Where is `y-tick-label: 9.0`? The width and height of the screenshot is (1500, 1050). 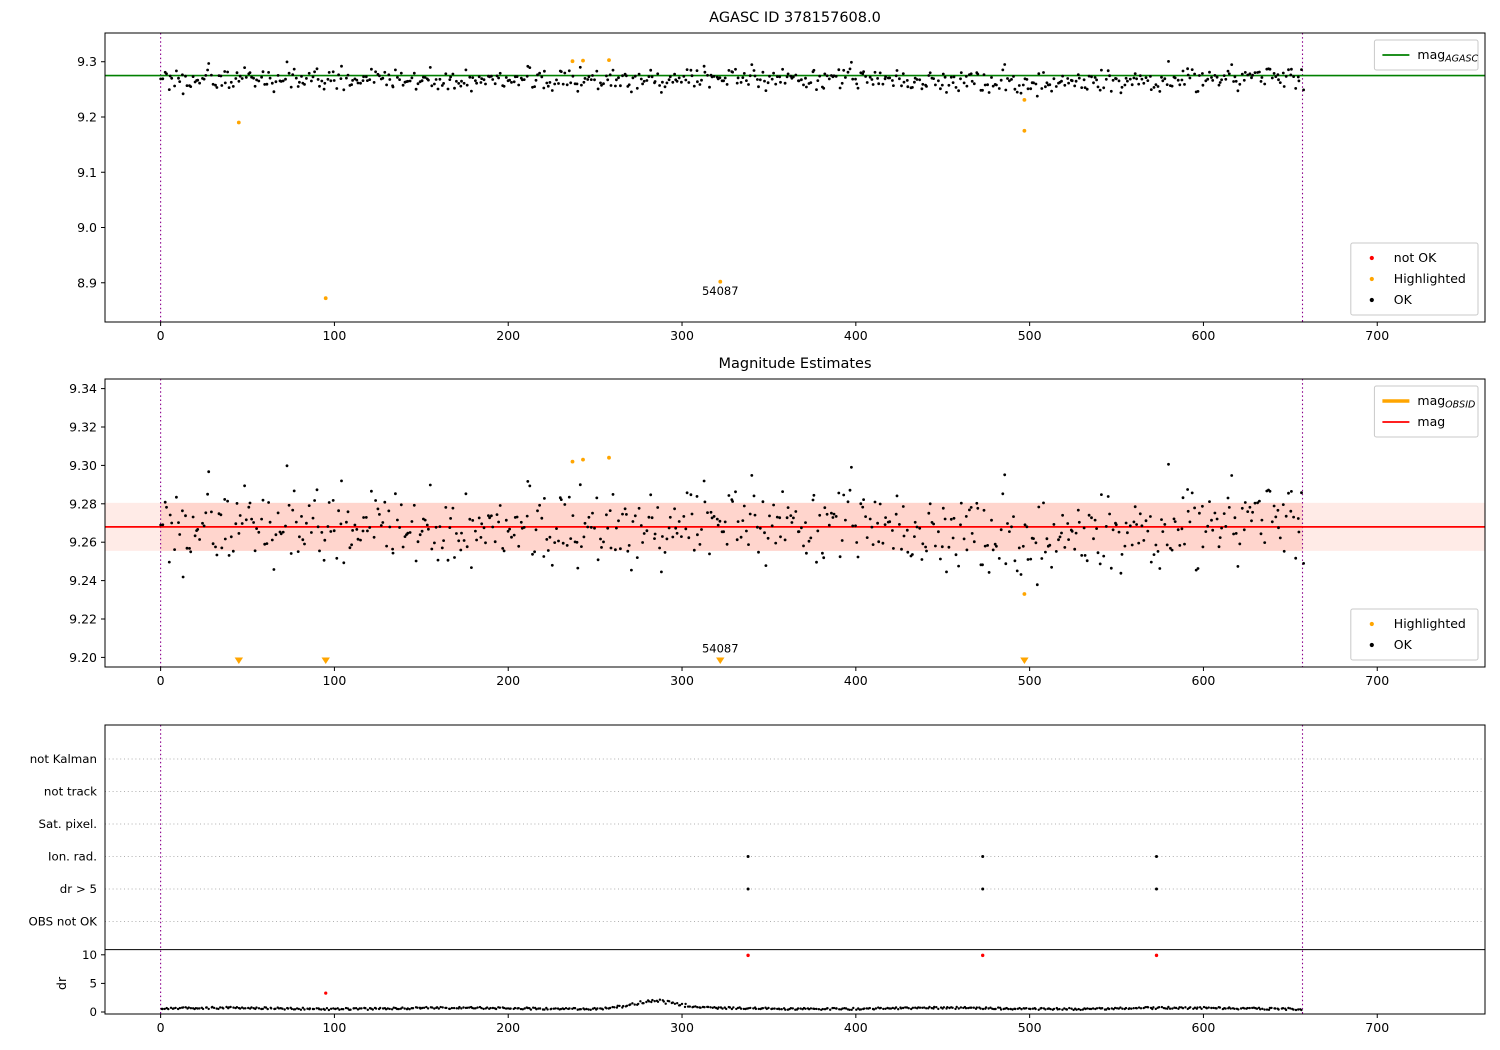 y-tick-label: 9.0 is located at coordinates (87, 227).